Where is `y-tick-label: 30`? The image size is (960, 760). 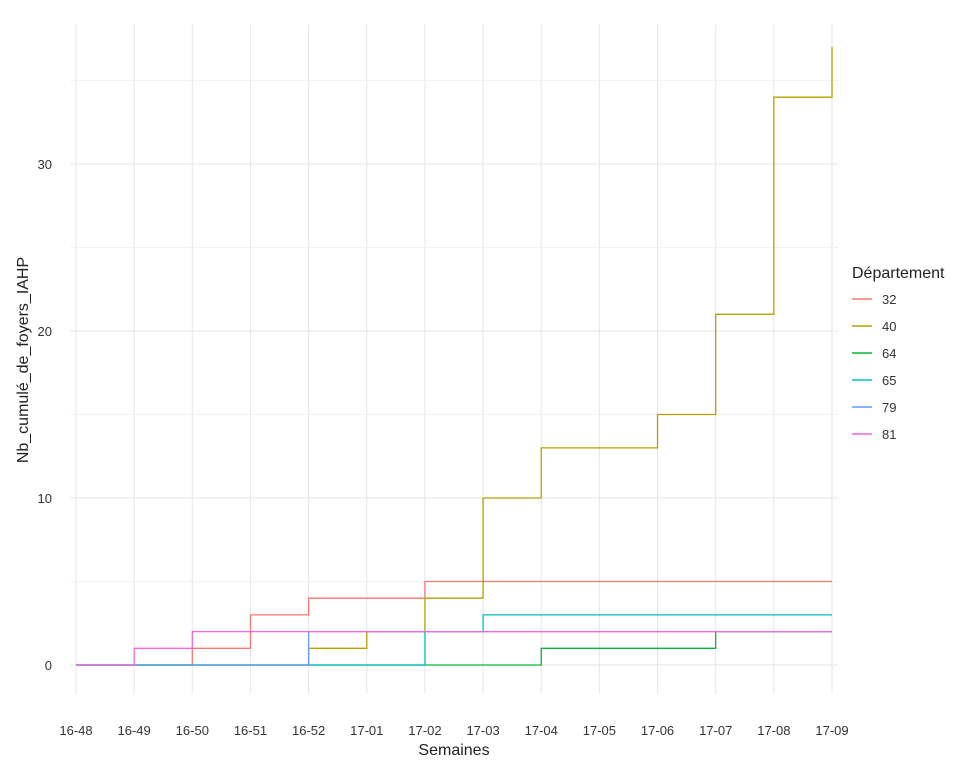
y-tick-label: 30 is located at coordinates (45, 164).